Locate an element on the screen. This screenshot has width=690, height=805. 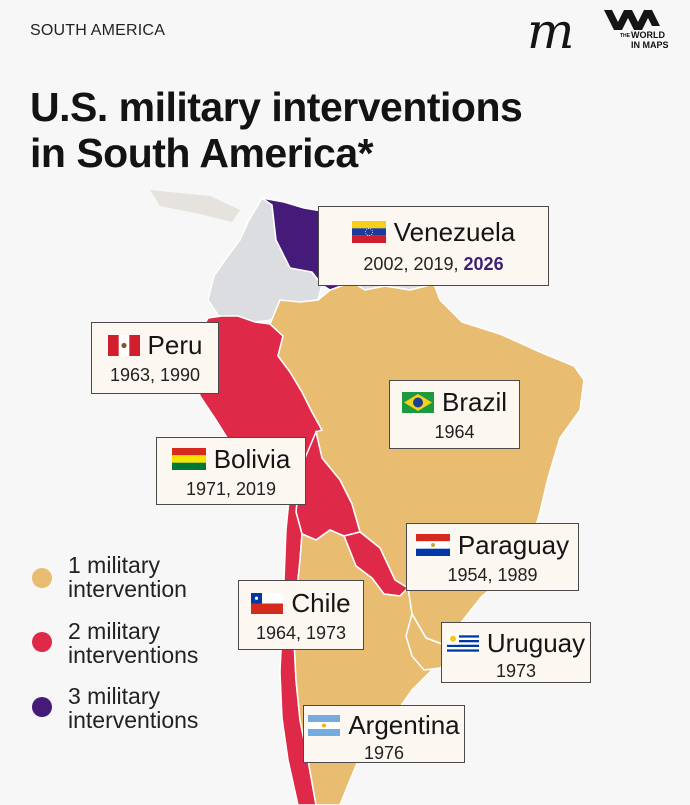
region-label: SOUTH AMERICA is located at coordinates (98, 30).